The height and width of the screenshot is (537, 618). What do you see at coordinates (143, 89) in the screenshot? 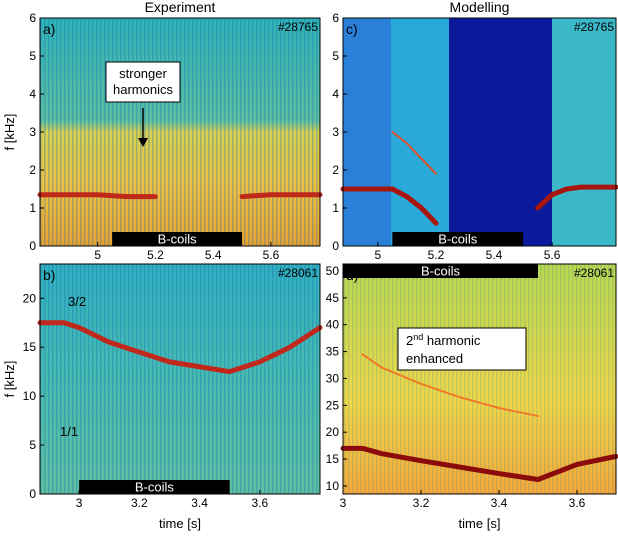
I see `annotation: harmonics` at bounding box center [143, 89].